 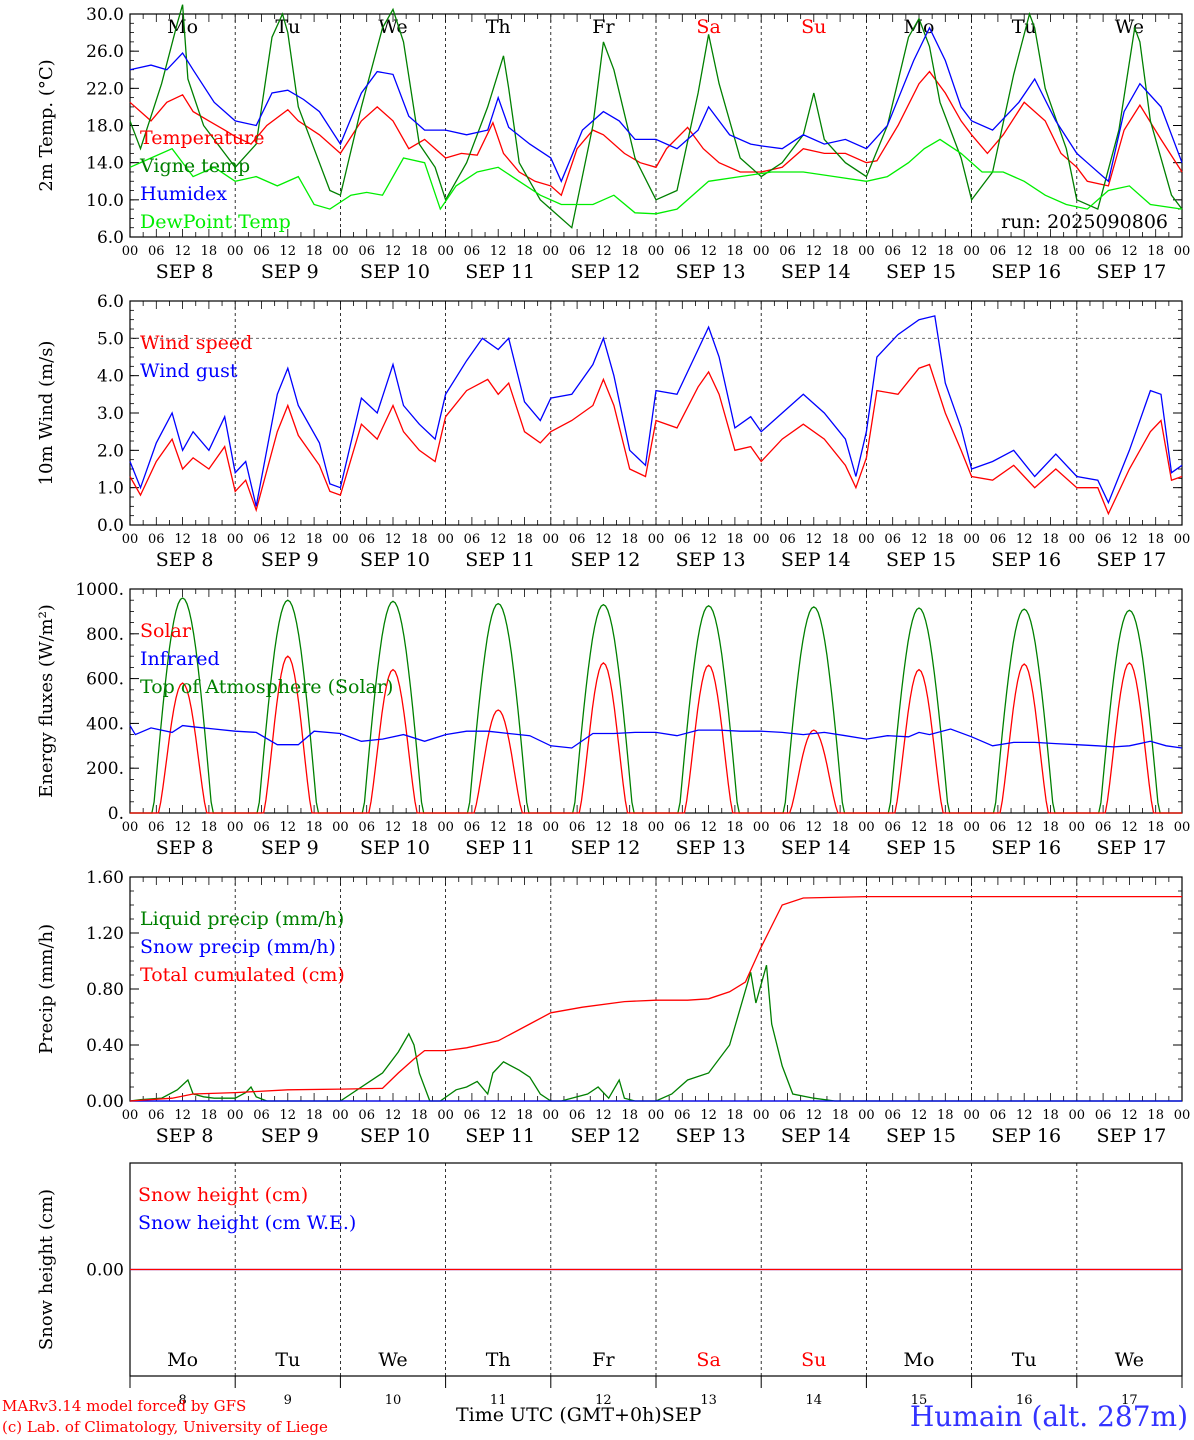 What do you see at coordinates (166, 631) in the screenshot?
I see `energy-legend-entry: Solar` at bounding box center [166, 631].